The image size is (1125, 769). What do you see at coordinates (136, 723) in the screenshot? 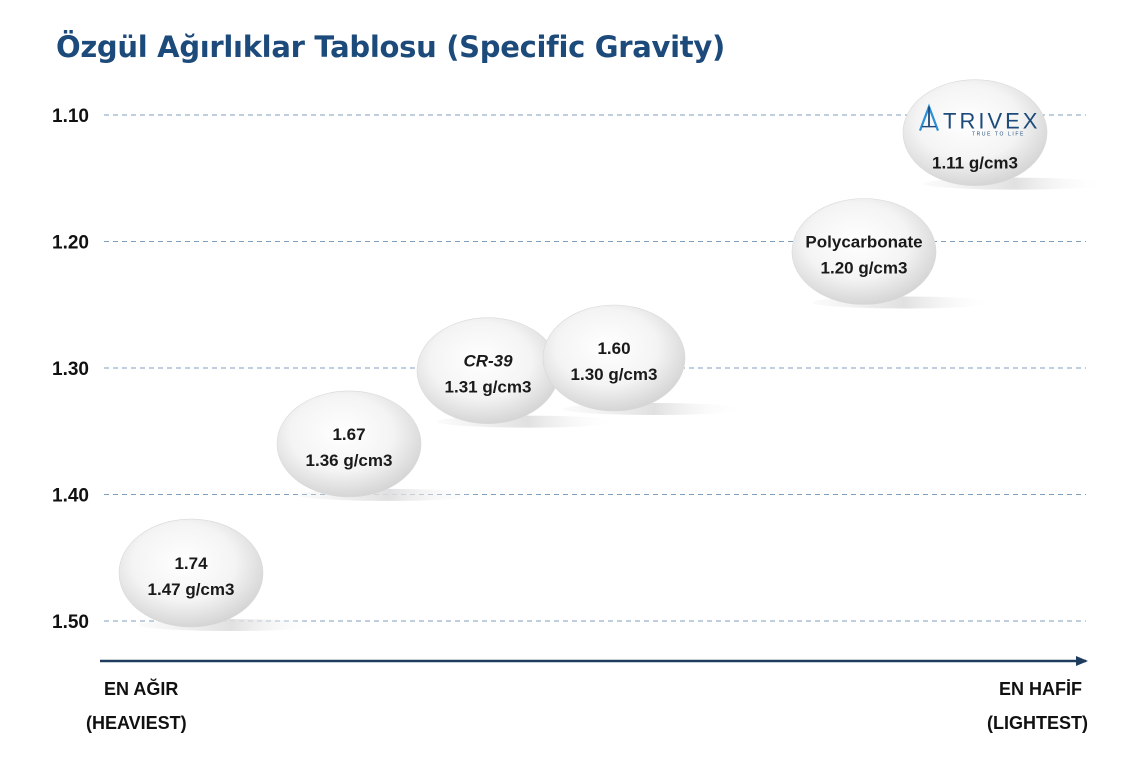
I see `heaviest-label-line2: (HEAVIEST)` at bounding box center [136, 723].